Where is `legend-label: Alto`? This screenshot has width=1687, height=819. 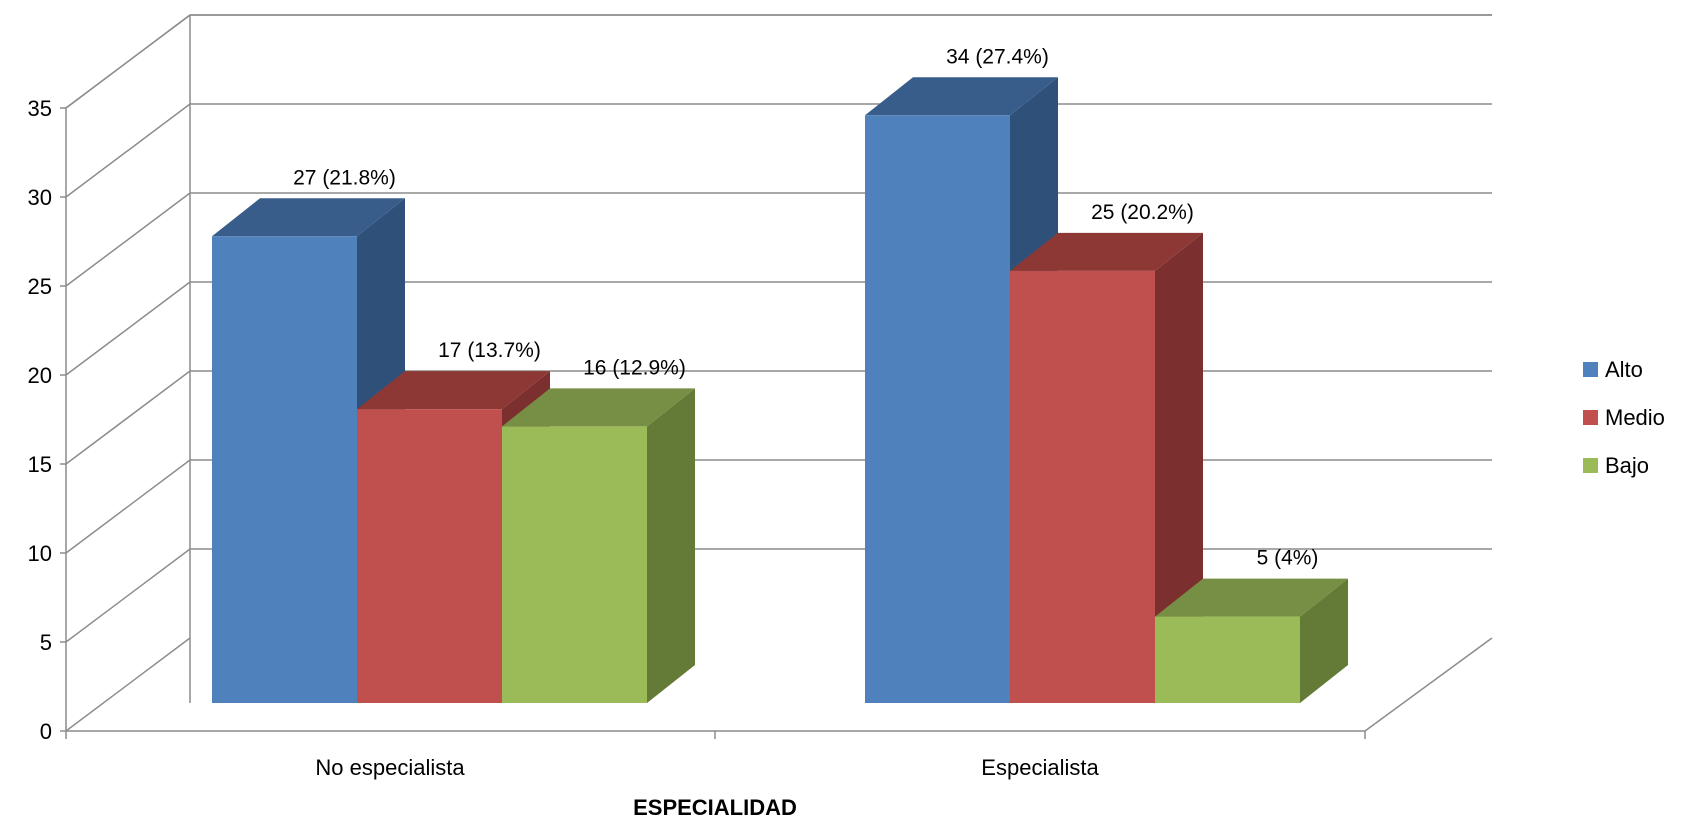 legend-label: Alto is located at coordinates (1624, 369).